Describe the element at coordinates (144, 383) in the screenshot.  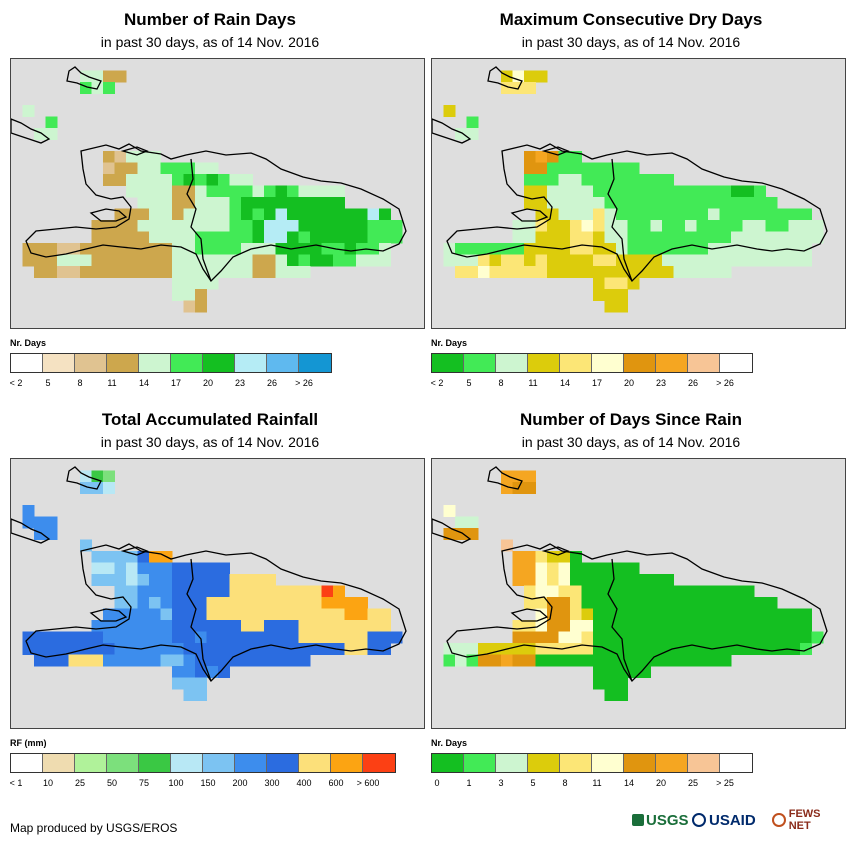
I see `legend-label: 14` at that location.